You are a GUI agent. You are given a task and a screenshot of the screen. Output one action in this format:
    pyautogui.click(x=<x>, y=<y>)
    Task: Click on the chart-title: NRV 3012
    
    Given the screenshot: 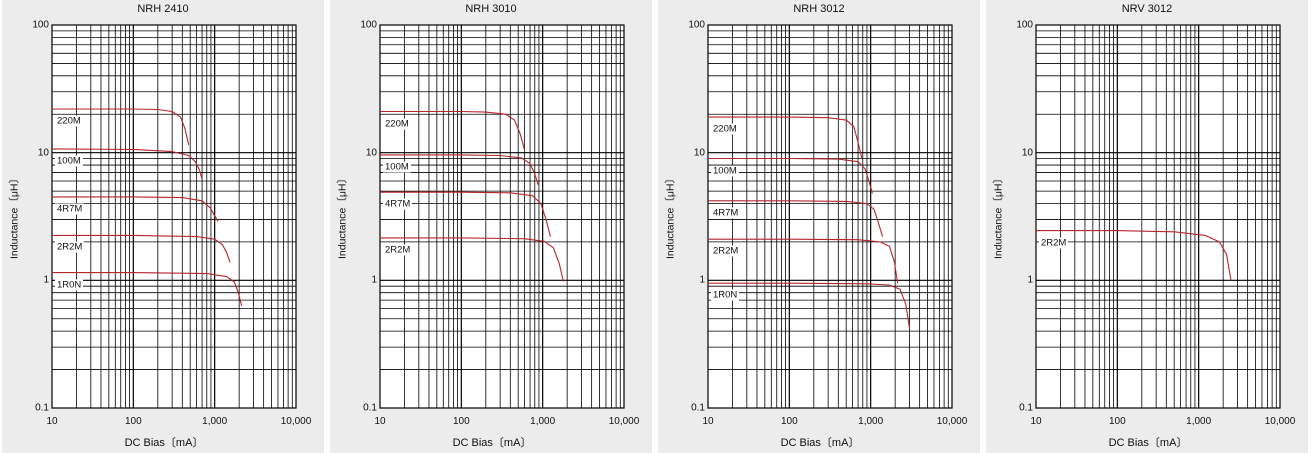 What is the action you would take?
    pyautogui.click(x=1147, y=9)
    